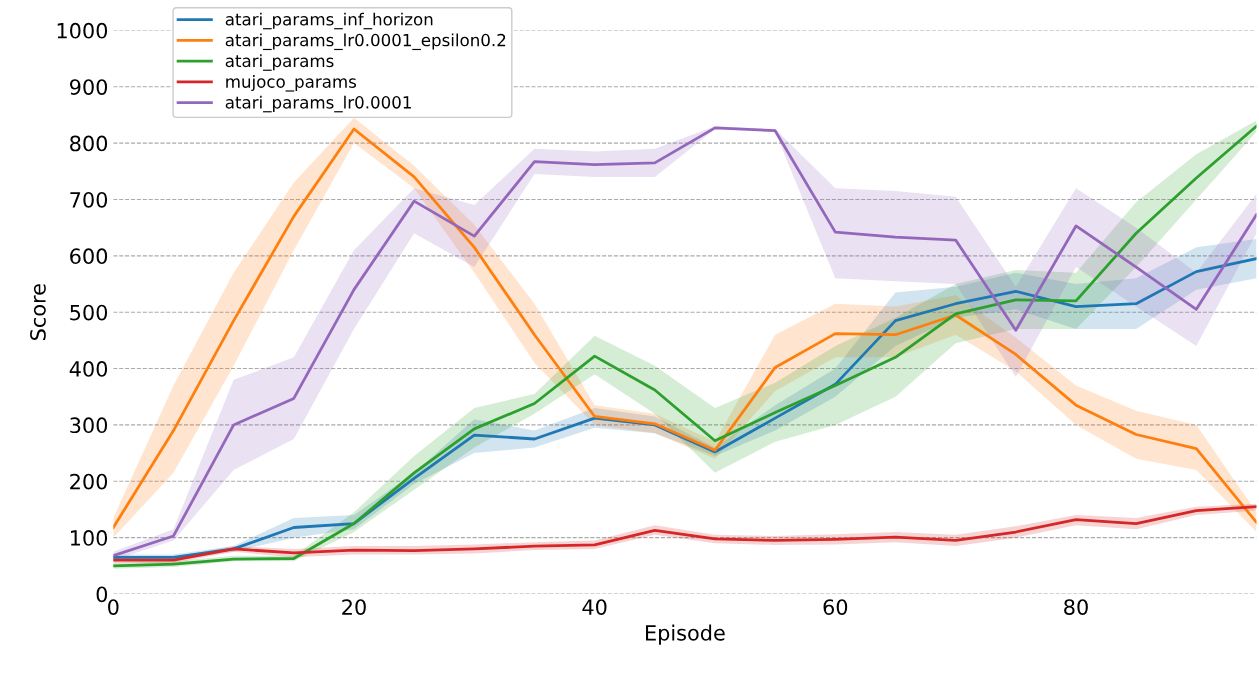  What do you see at coordinates (82, 30) in the screenshot?
I see `y-tick-label: 1000` at bounding box center [82, 30].